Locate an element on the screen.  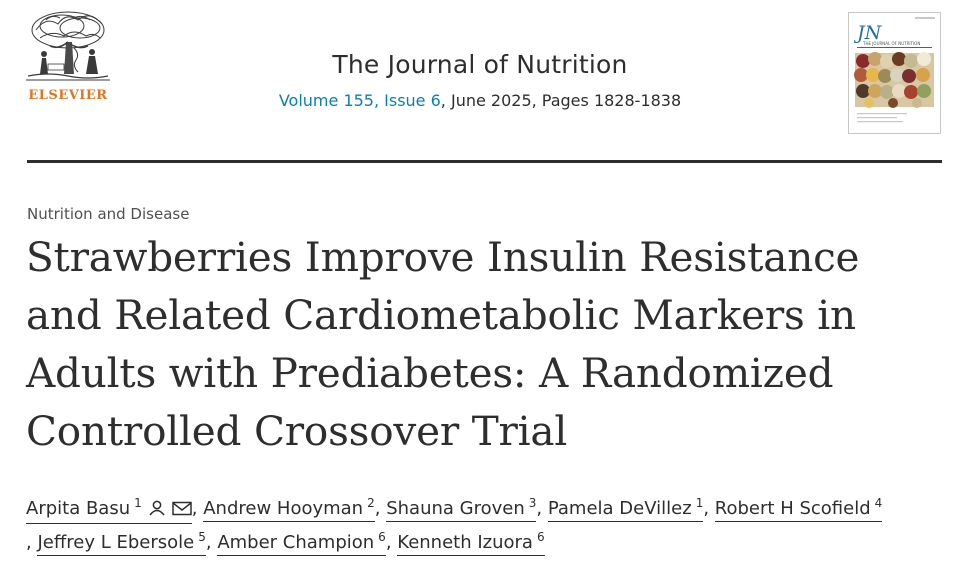
author-name: Shauna Groven is located at coordinates (455, 508).